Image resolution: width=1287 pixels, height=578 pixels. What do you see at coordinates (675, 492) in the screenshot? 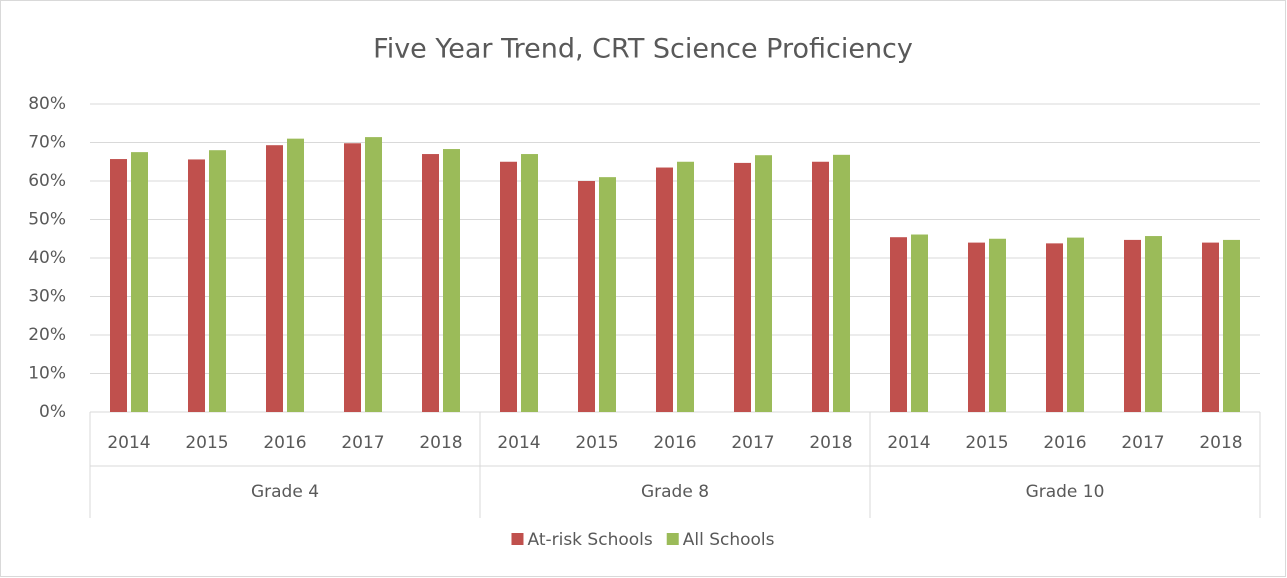
I see `group-label: Grade 8` at bounding box center [675, 492].